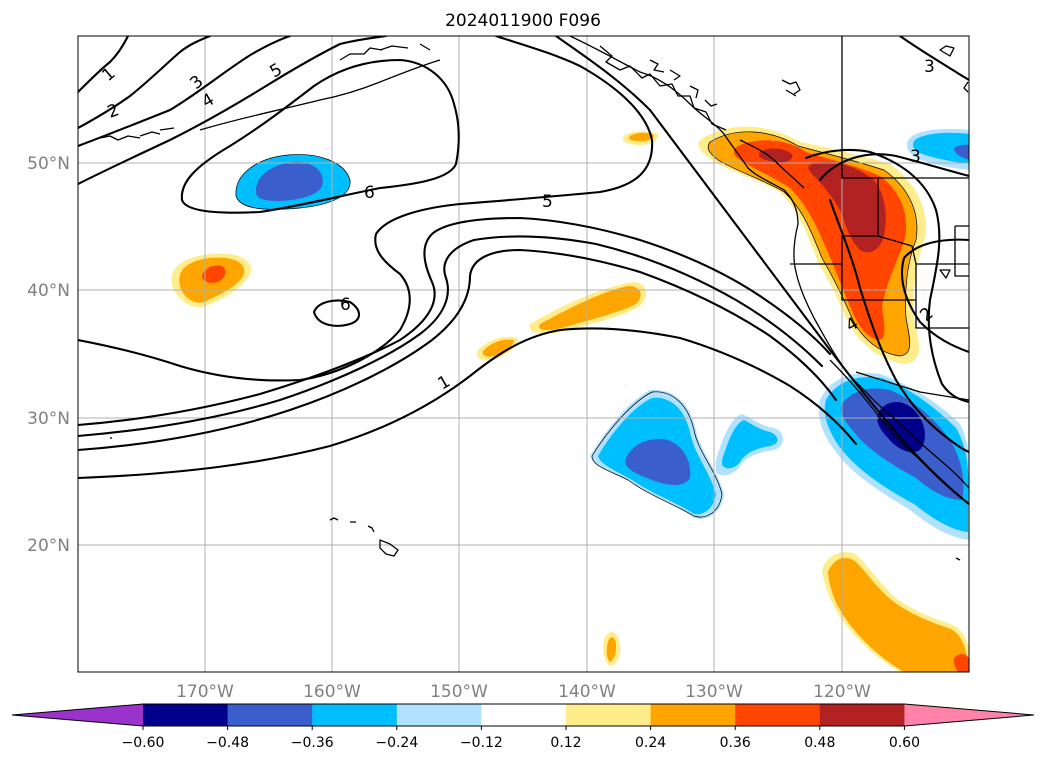 The width and height of the screenshot is (1047, 765). What do you see at coordinates (847, 207) in the screenshot?
I see `pos-blob-westcoast-core` at bounding box center [847, 207].